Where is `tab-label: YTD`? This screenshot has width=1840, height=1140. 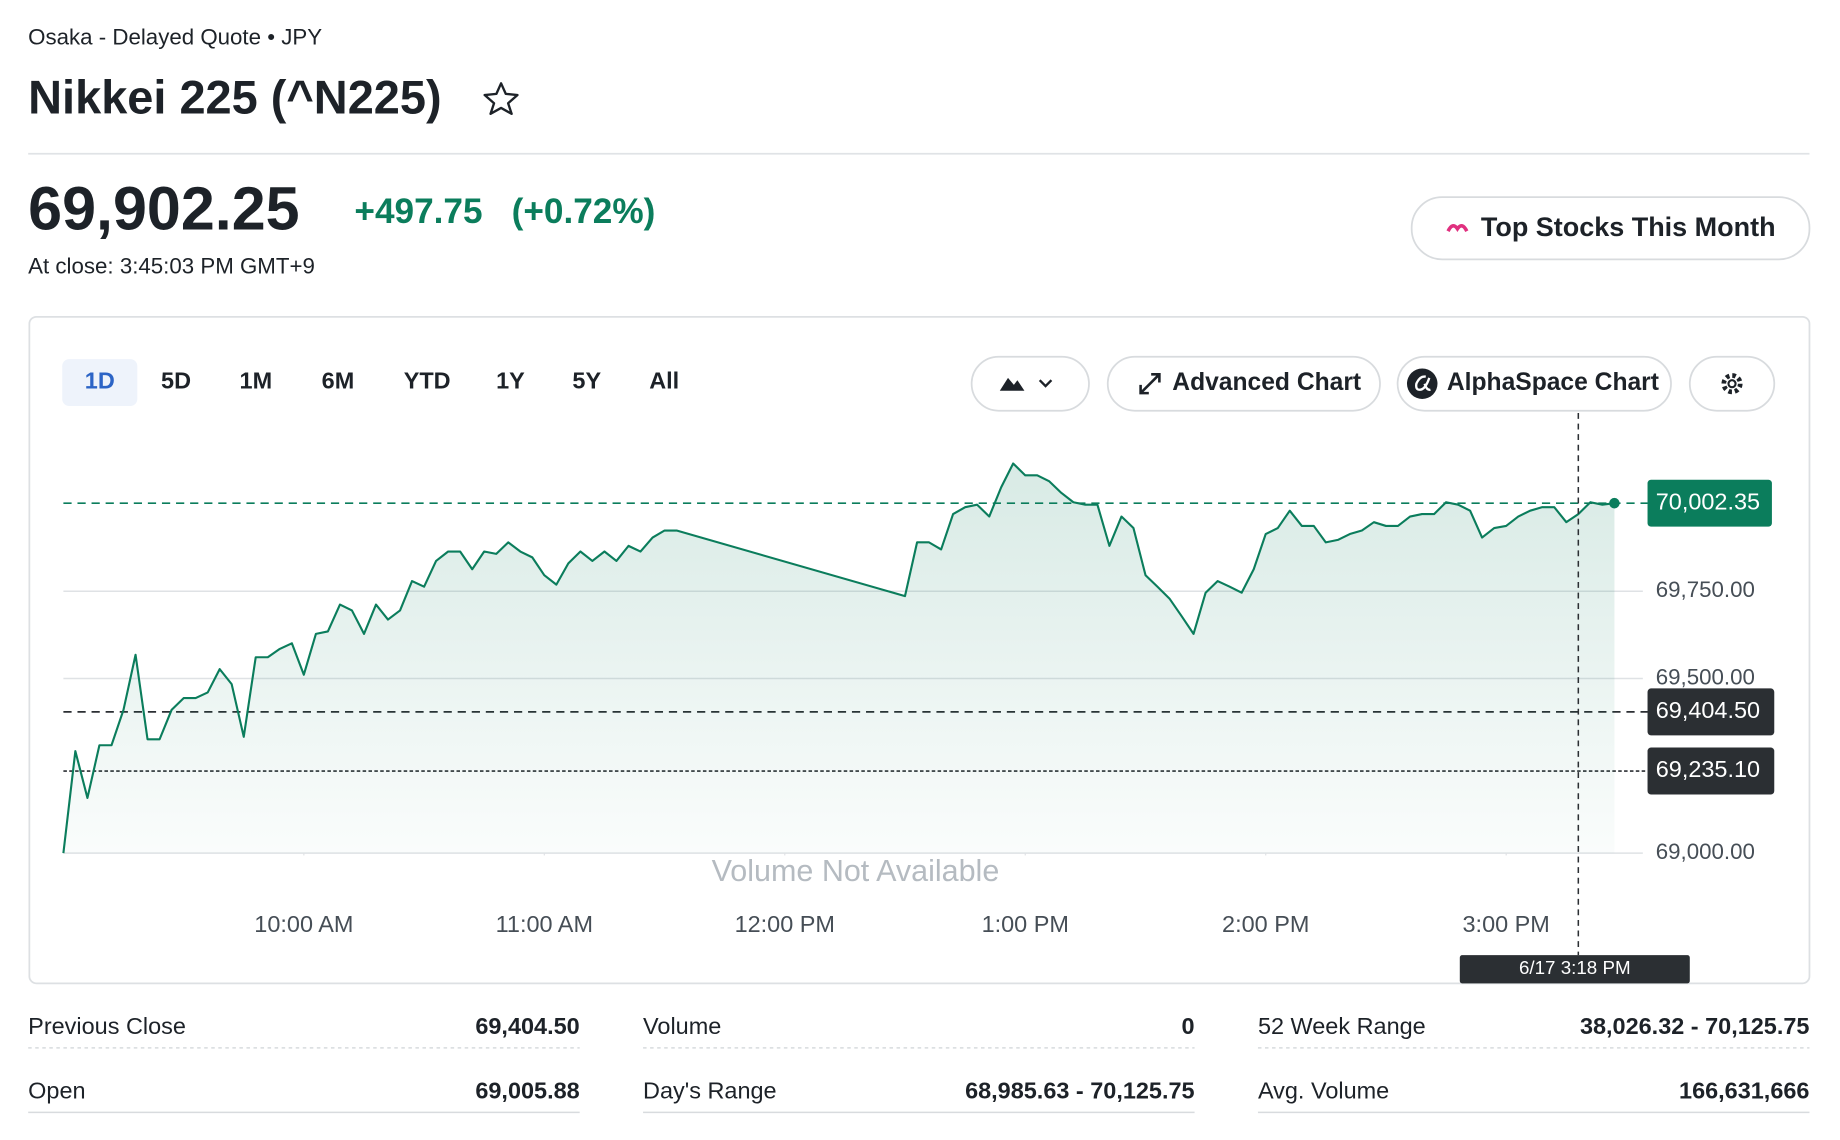 tab-label: YTD is located at coordinates (427, 381).